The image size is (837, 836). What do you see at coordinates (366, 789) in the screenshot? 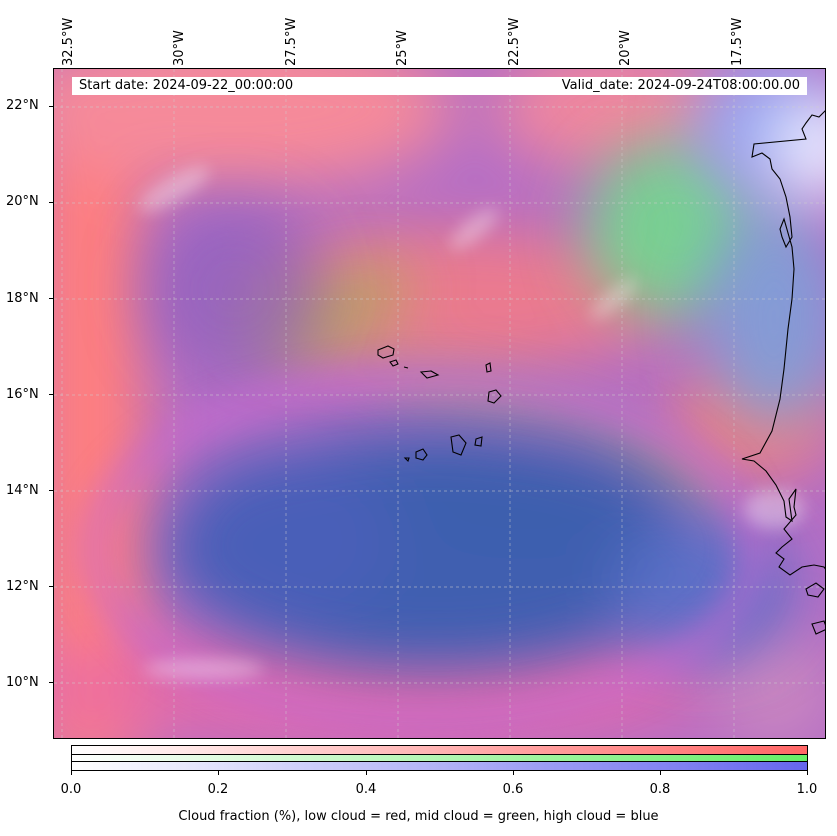
I see `colorbar-tick-label: 0.4` at bounding box center [366, 789].